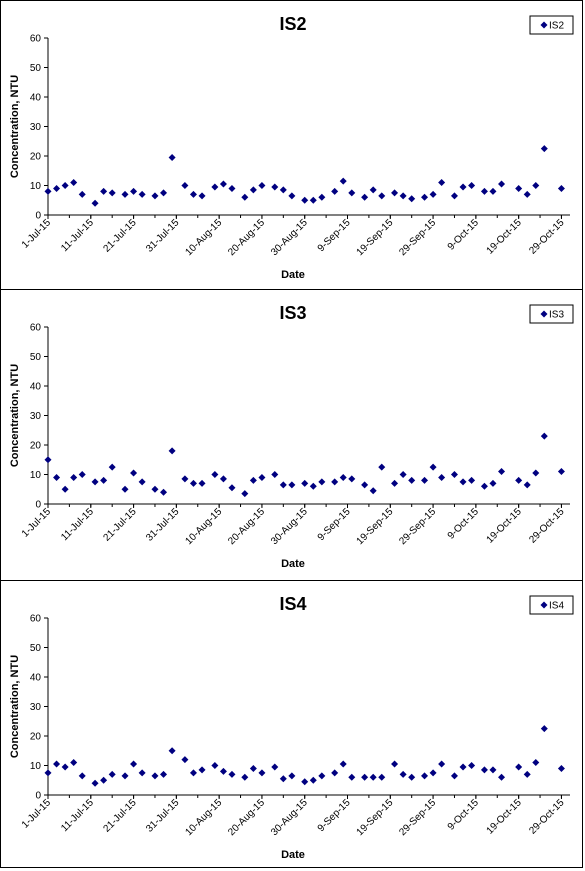 This screenshot has height=871, width=585. What do you see at coordinates (36, 416) in the screenshot?
I see `y-tick-label: 30` at bounding box center [36, 416].